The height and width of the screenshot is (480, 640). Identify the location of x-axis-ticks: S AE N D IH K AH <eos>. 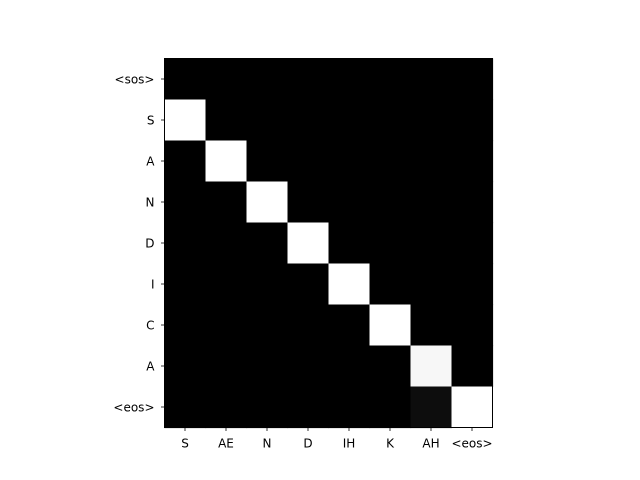
(337, 439).